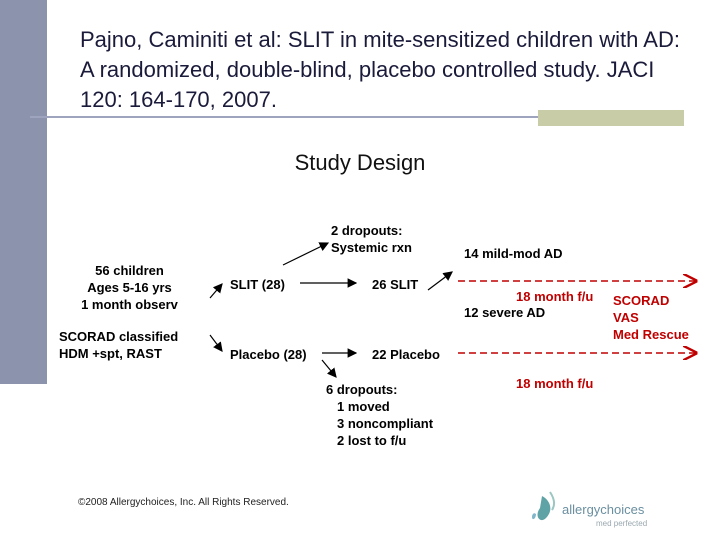  Describe the element at coordinates (367, 230) in the screenshot. I see `slit-dropouts-line-1: 2 dropouts:` at that location.